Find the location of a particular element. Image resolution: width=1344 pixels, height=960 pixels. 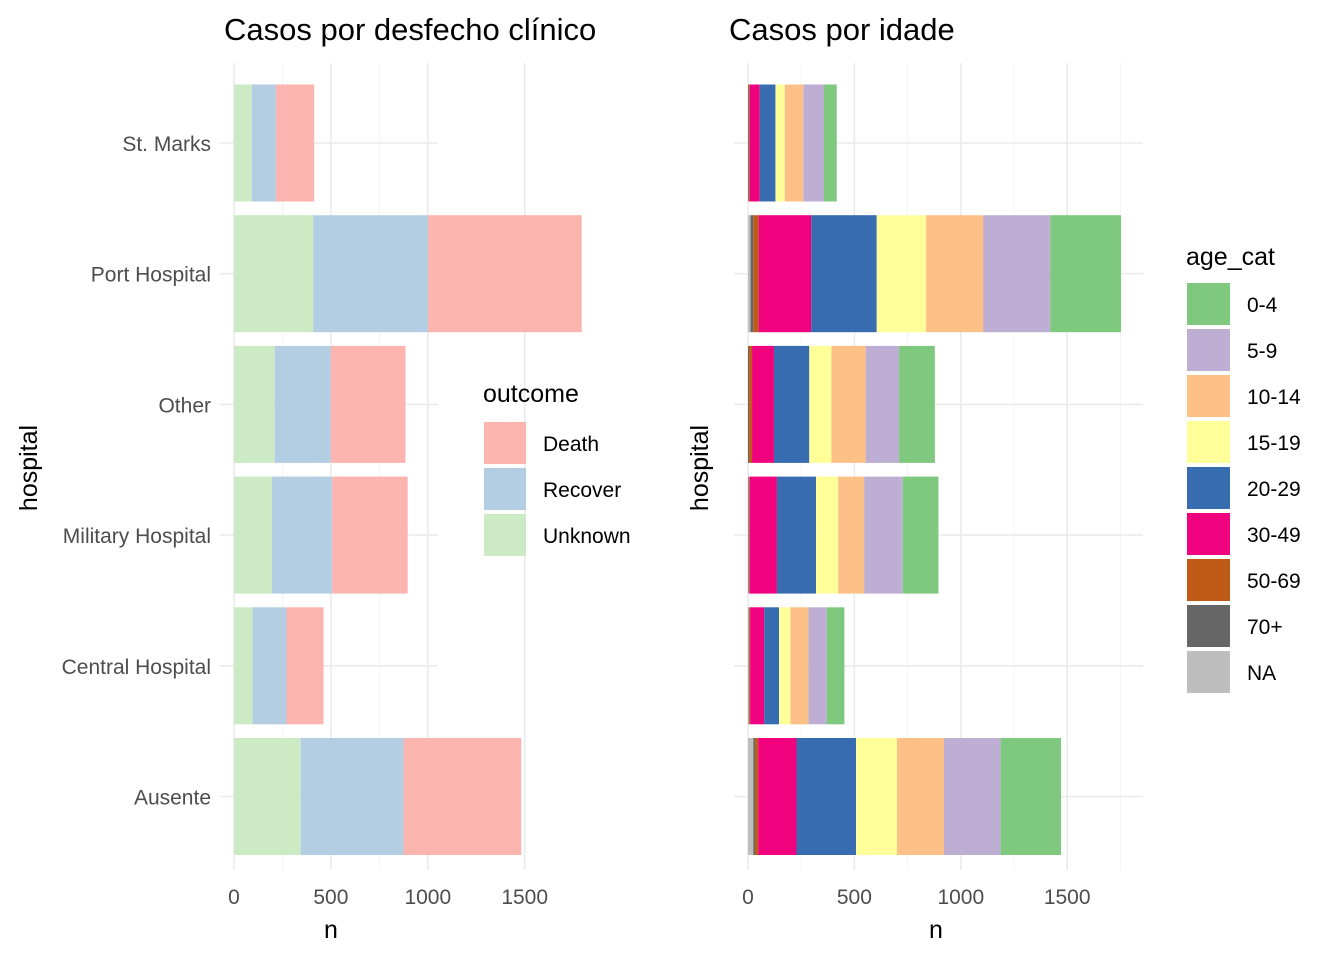

outcome-legend-title: outcome is located at coordinates (531, 394).